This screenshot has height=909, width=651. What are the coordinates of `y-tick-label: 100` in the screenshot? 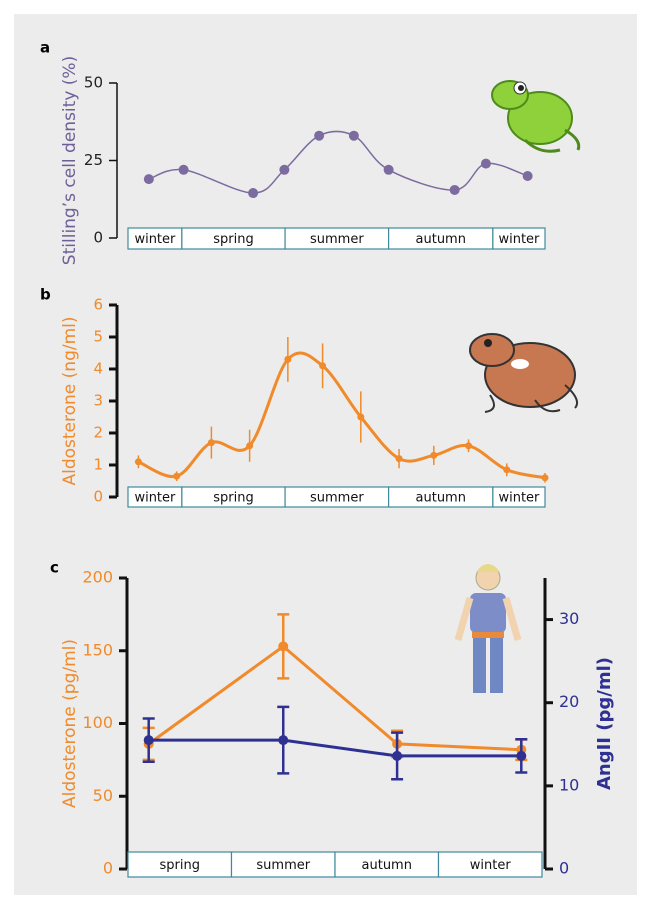 It's located at (97, 722).